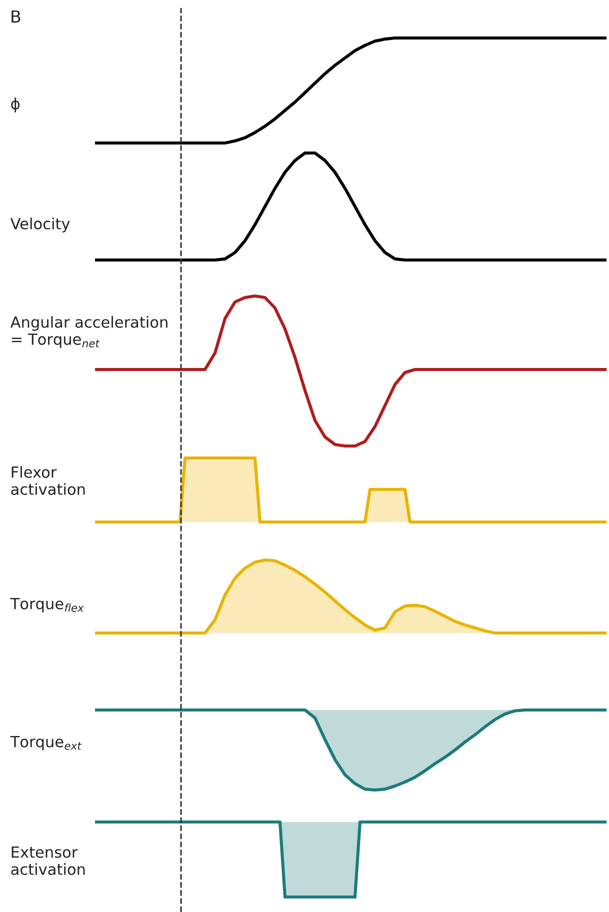 The image size is (609, 912). Describe the element at coordinates (16, 16) in the screenshot. I see `chart-title: B` at that location.